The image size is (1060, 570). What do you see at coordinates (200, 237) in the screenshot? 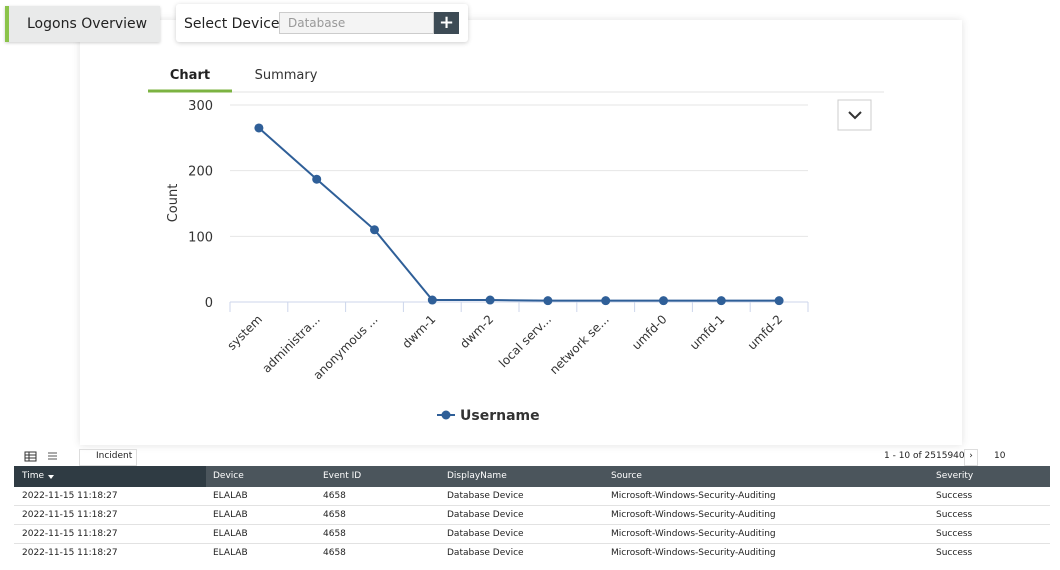
I see `y-tick-label: 100` at bounding box center [200, 237].